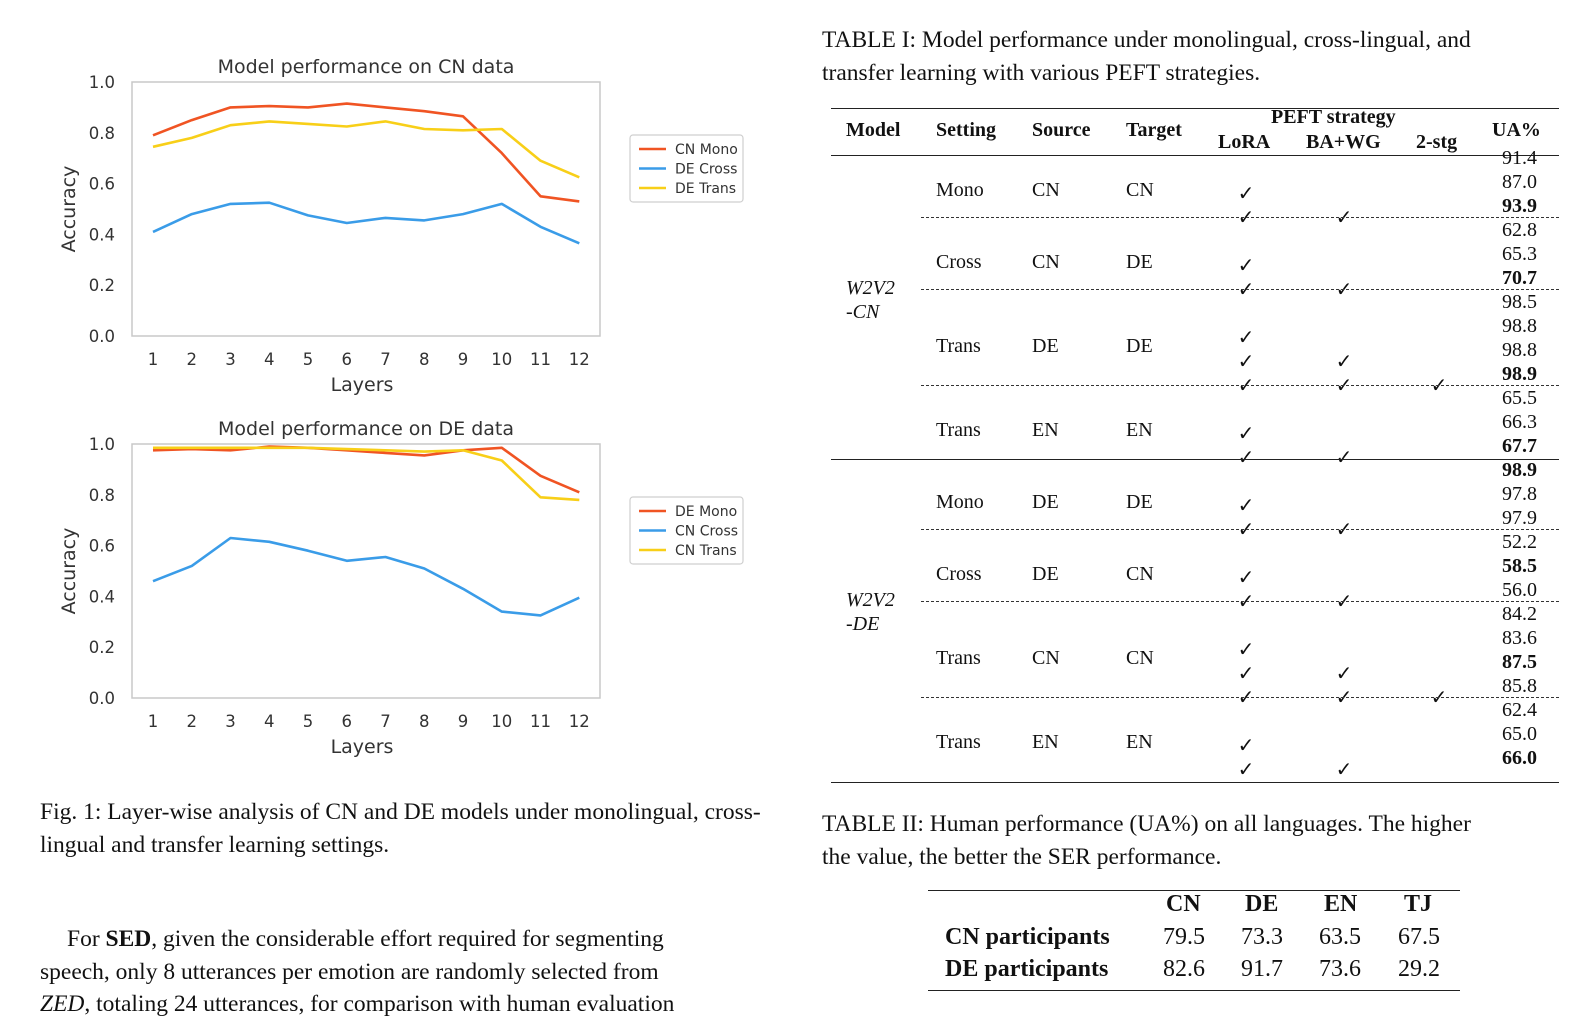  I want to click on text-span: For, so click(86, 939).